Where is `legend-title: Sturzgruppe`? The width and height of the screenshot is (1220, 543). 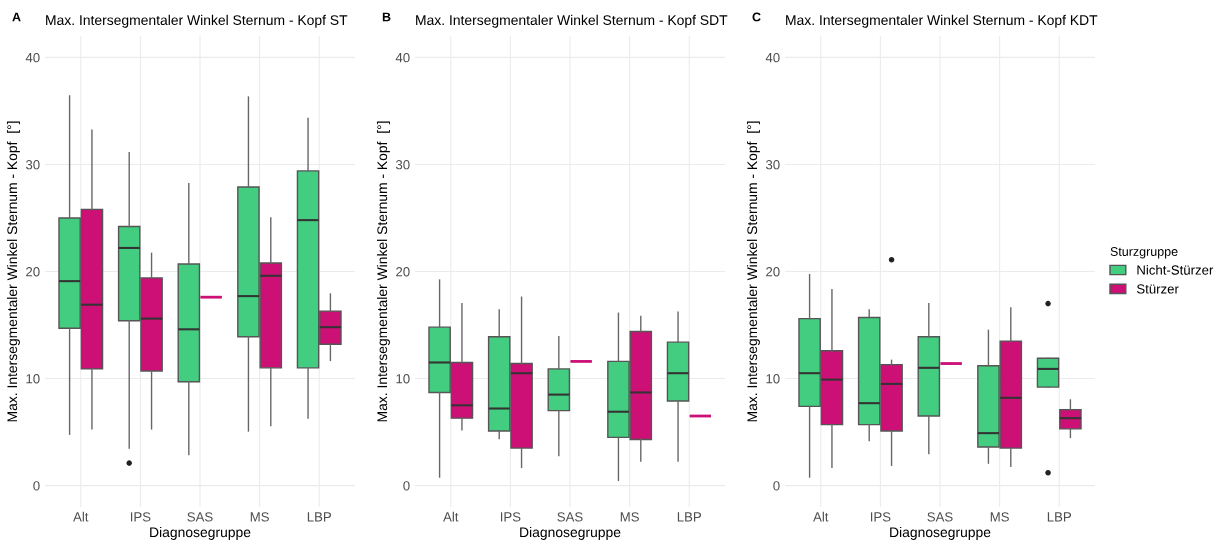
legend-title: Sturzgruppe is located at coordinates (1144, 253).